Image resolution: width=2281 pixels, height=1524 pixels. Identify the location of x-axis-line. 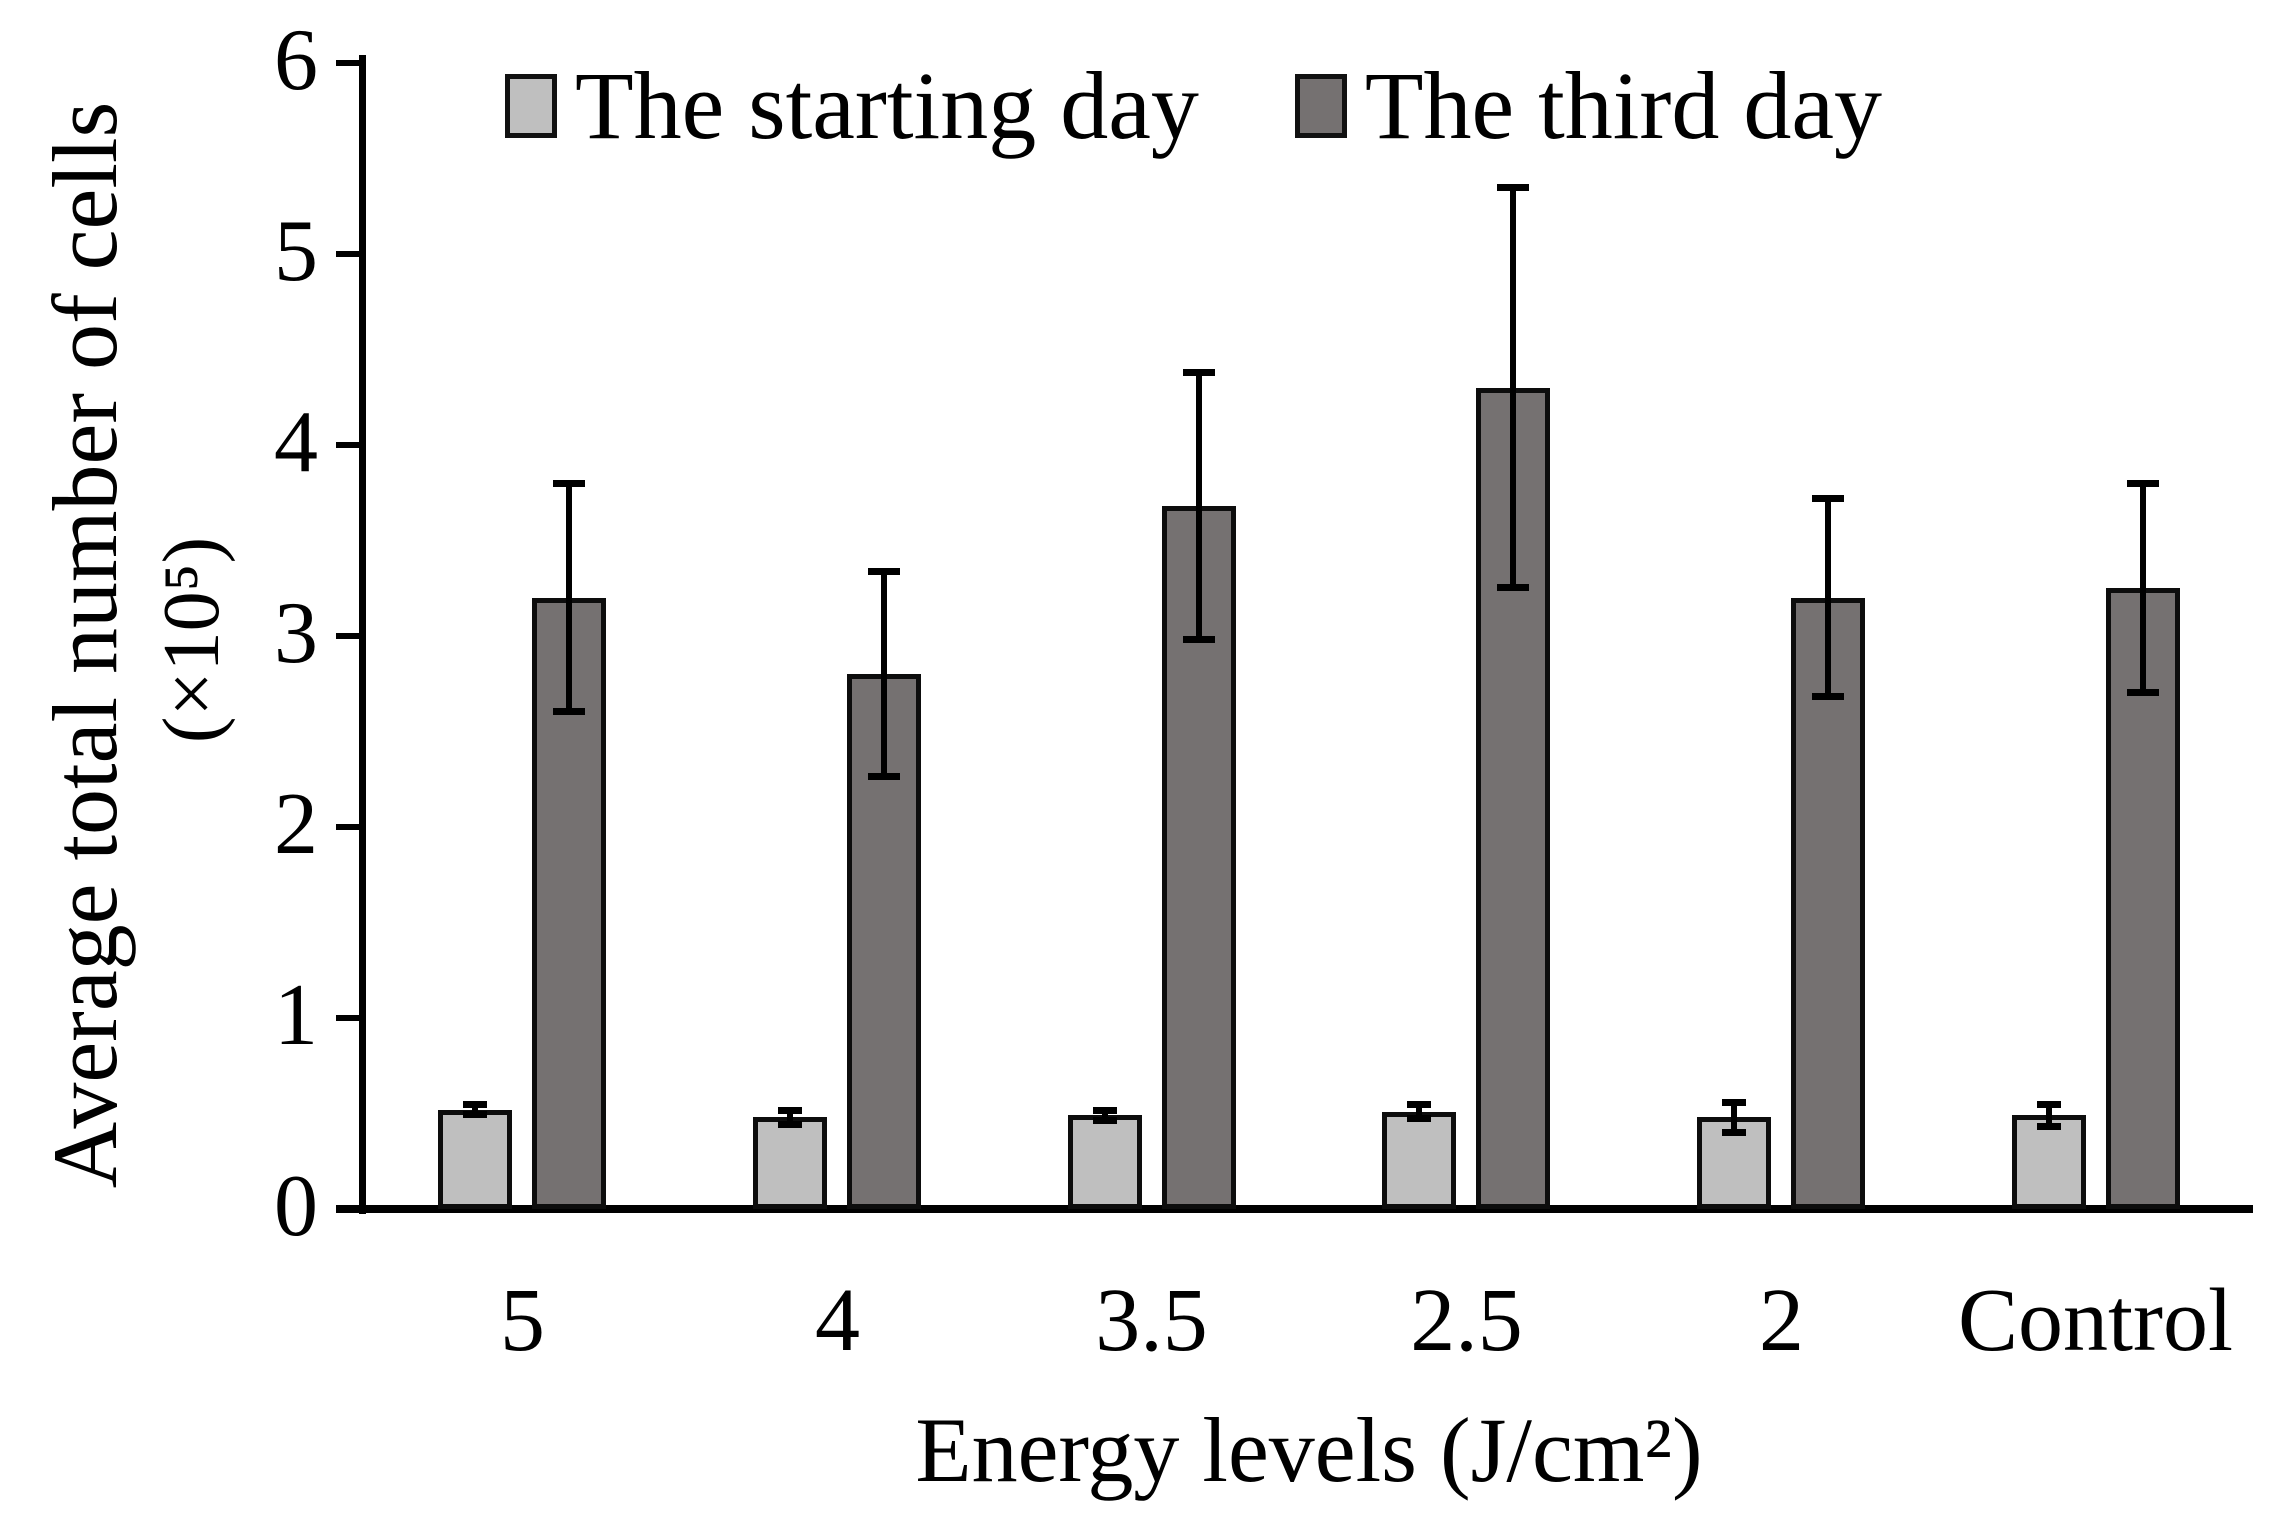
(1294, 1209).